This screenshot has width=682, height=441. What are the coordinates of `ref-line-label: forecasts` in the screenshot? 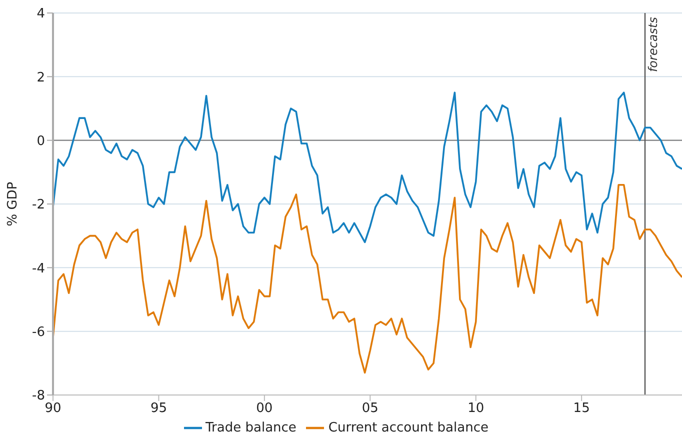 It's located at (653, 44).